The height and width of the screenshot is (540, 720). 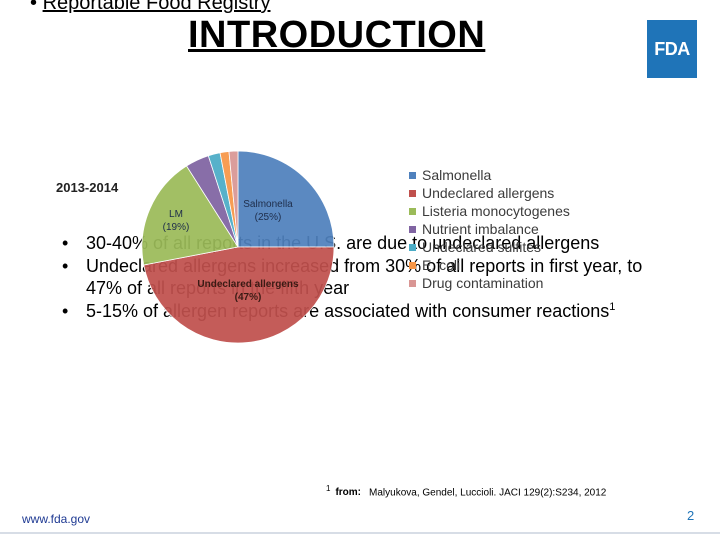 What do you see at coordinates (456, 175) in the screenshot?
I see `legend-entry: Salmonella` at bounding box center [456, 175].